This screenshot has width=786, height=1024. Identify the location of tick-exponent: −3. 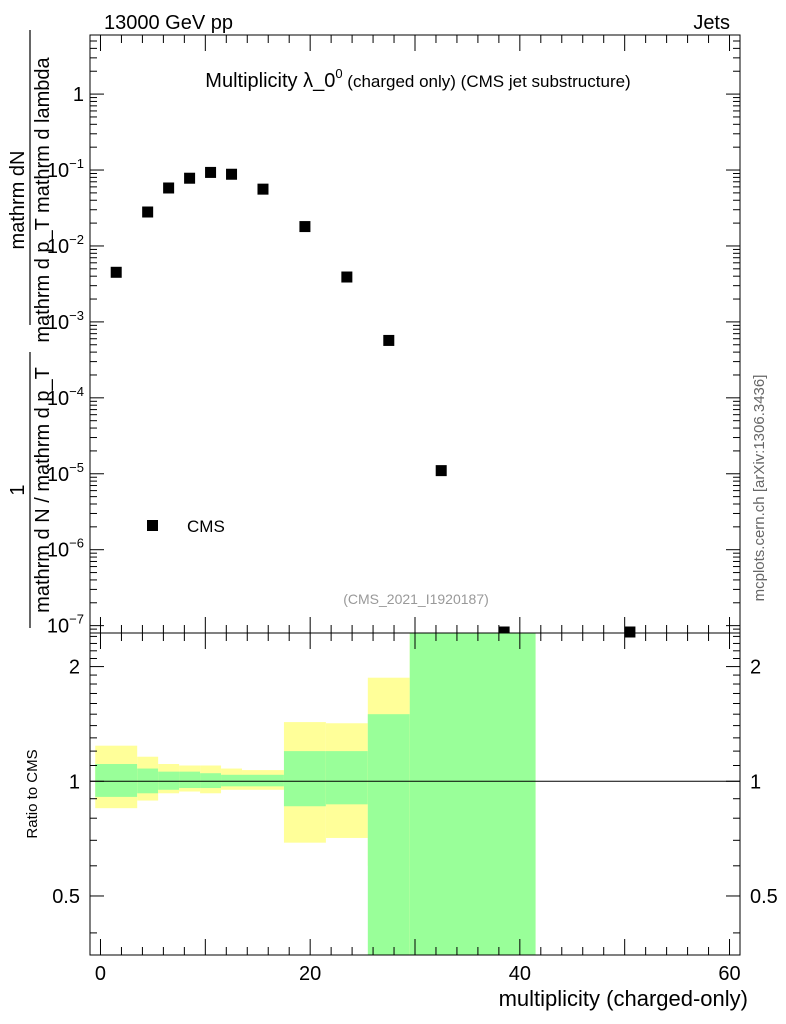
(76, 315).